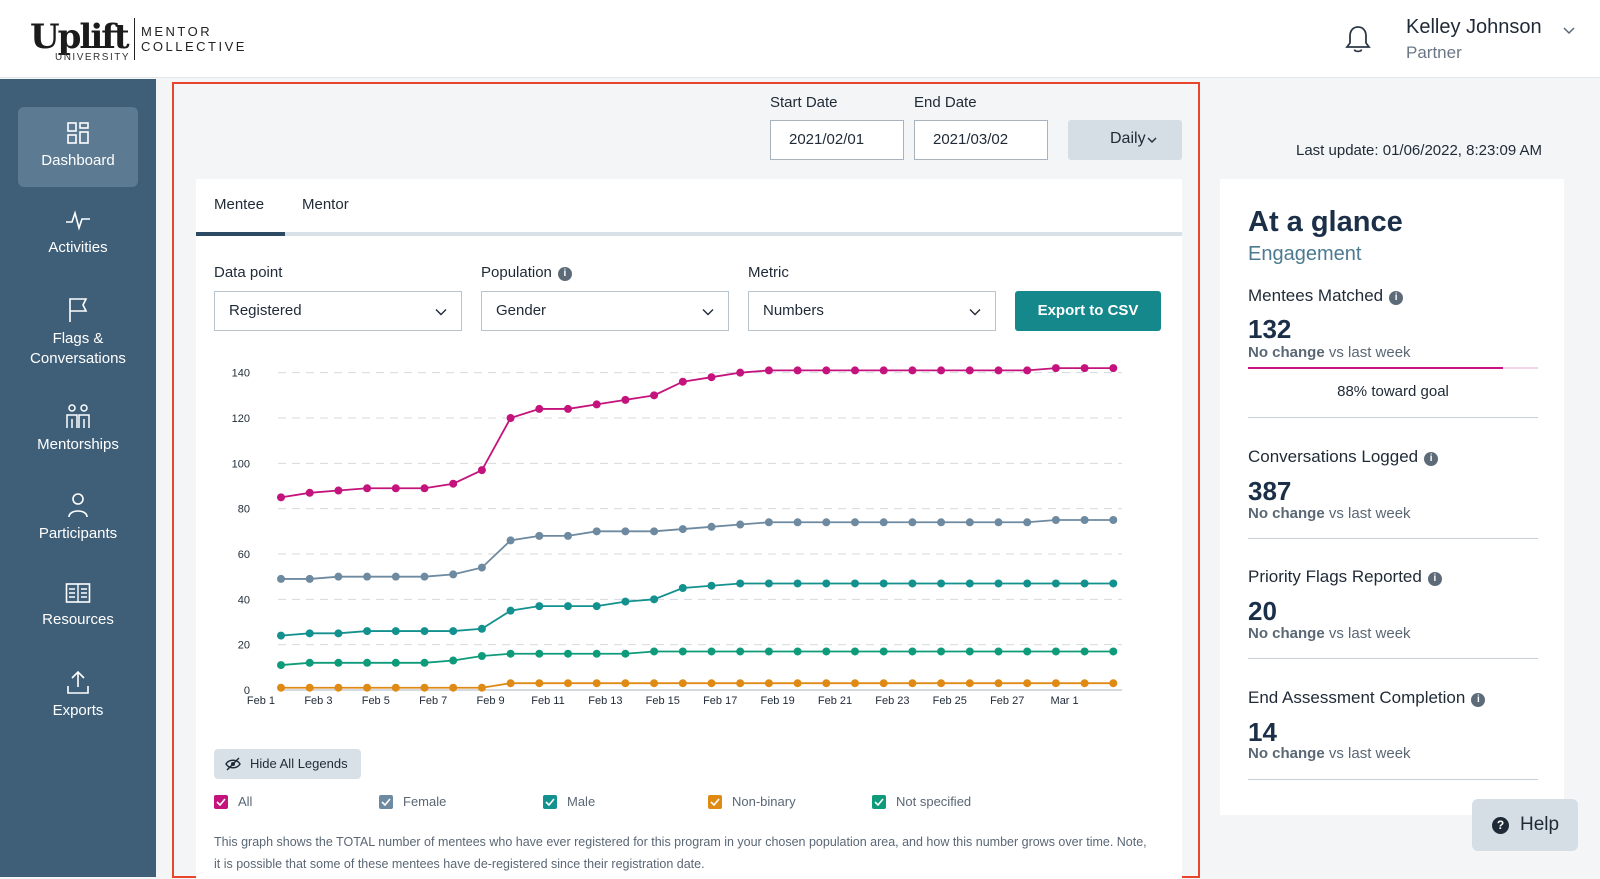 This screenshot has height=879, width=1600. I want to click on start-date-input: 2021/02/01, so click(837, 140).